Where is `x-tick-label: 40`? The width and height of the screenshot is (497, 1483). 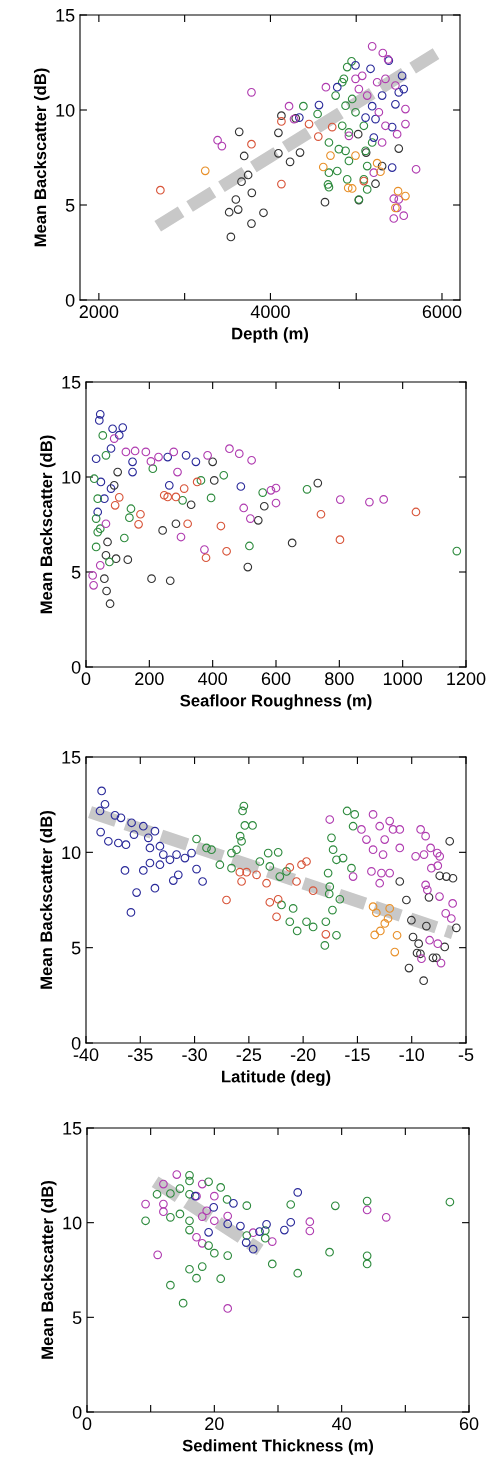
x-tick-label: 40 is located at coordinates (341, 1424).